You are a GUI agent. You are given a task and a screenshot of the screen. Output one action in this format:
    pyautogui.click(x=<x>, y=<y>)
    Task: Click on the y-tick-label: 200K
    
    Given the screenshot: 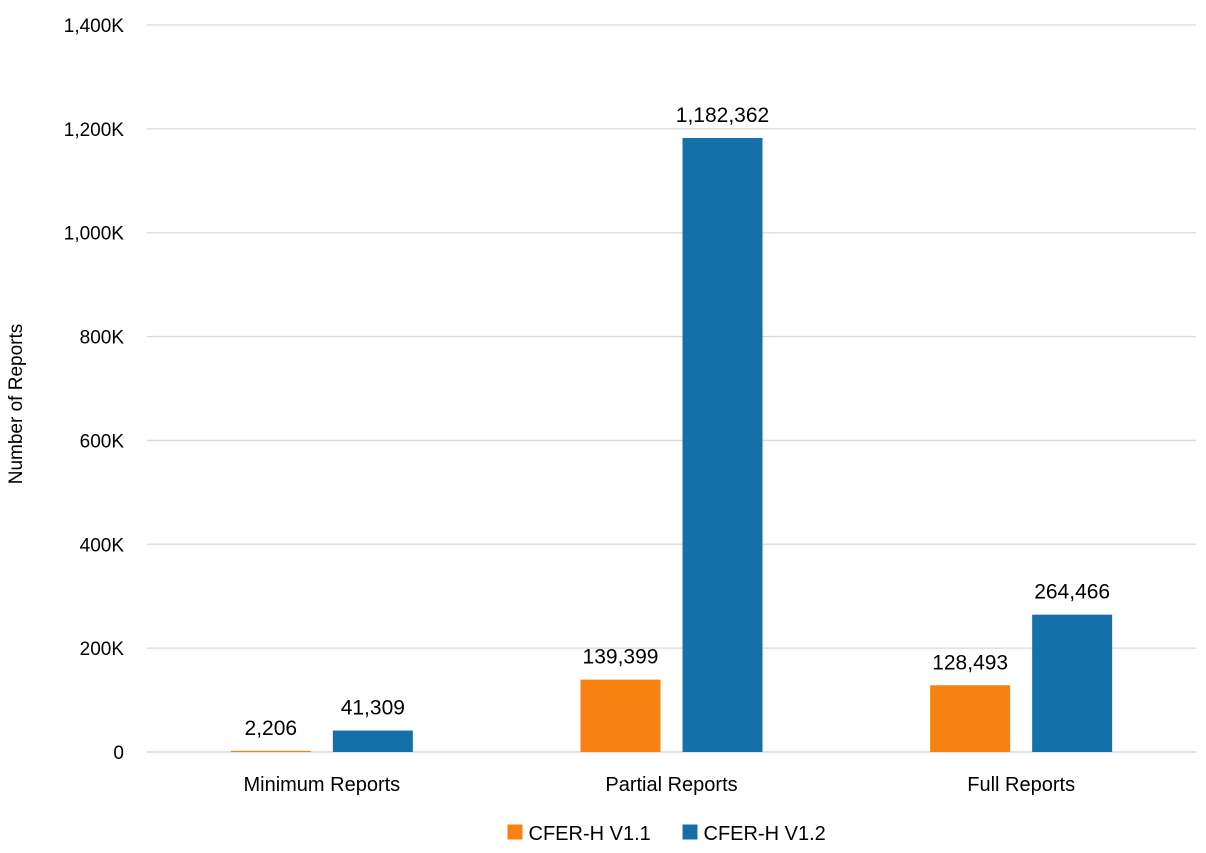 What is the action you would take?
    pyautogui.click(x=102, y=649)
    